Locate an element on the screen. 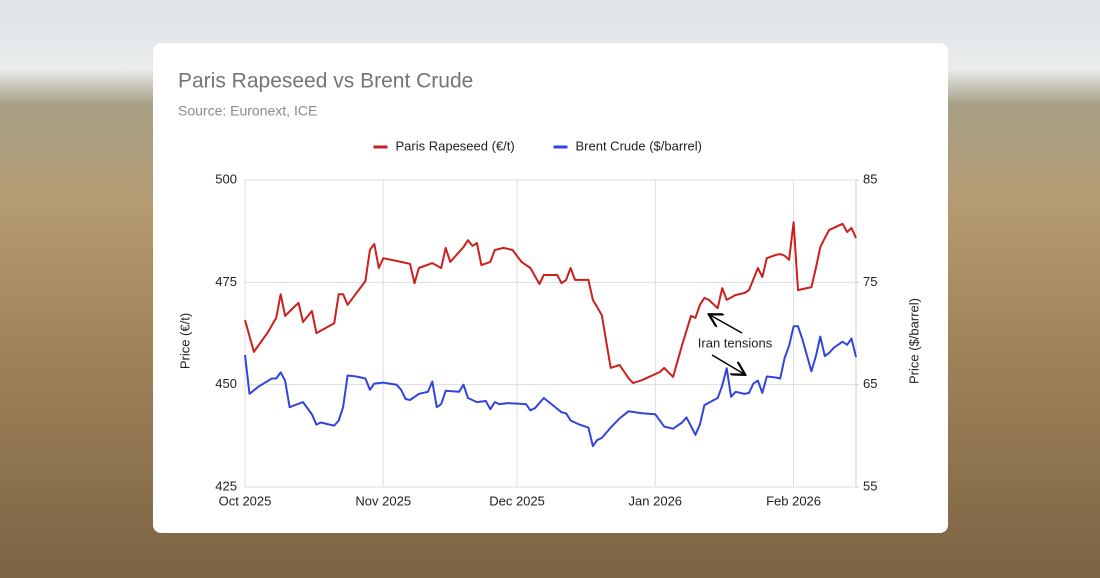 This screenshot has height=578, width=1100. y2-axis-title: Price ($/barrel) is located at coordinates (913, 341).